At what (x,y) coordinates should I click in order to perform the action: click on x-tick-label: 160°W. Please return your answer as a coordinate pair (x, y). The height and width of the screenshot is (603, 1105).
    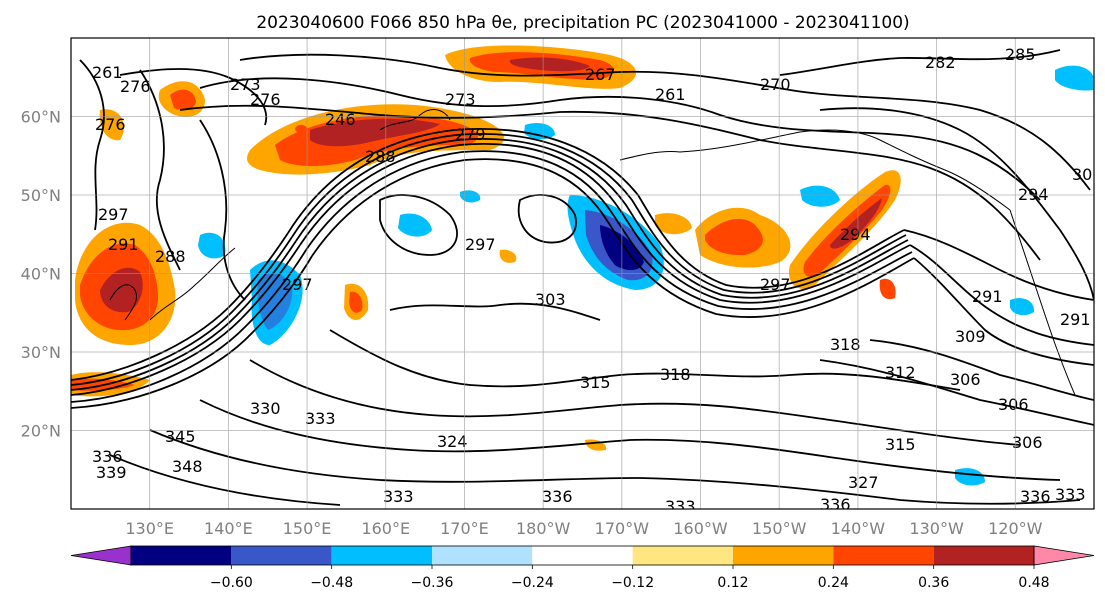
    Looking at the image, I should click on (700, 528).